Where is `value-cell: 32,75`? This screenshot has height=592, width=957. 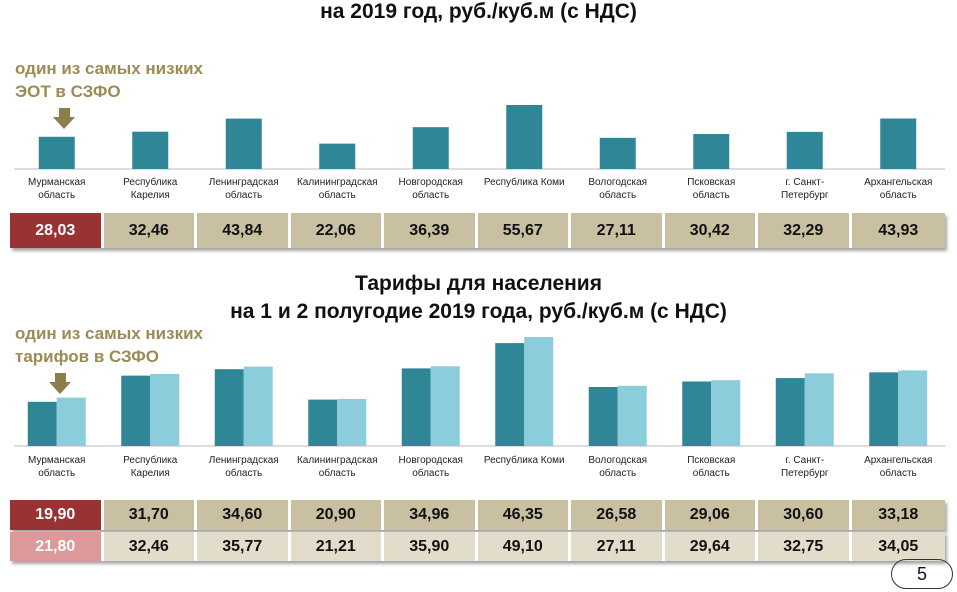
value-cell: 32,75 is located at coordinates (805, 546).